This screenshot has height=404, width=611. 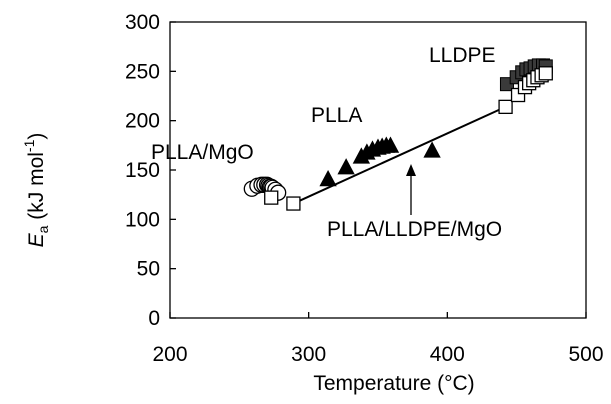 What do you see at coordinates (142, 219) in the screenshot?
I see `y-tick-label: 100` at bounding box center [142, 219].